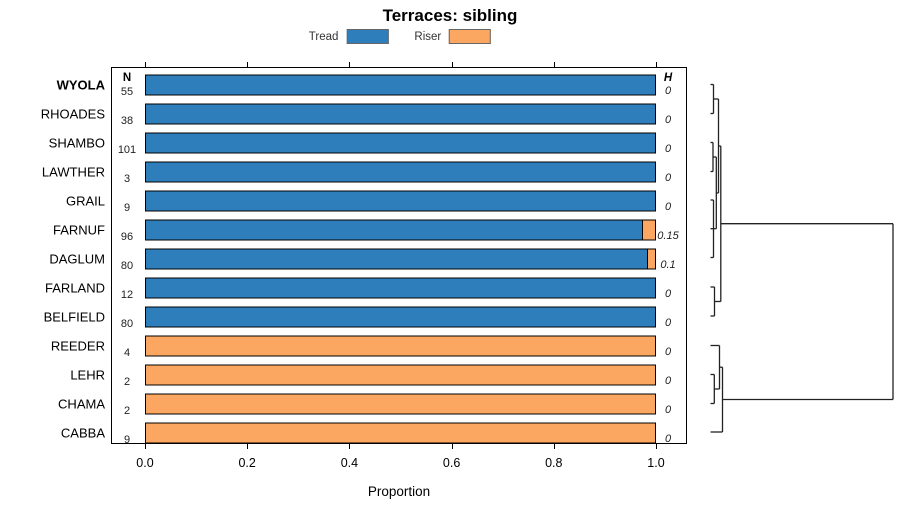 The height and width of the screenshot is (520, 900). I want to click on row-label-lehr: LEHR, so click(87, 375).